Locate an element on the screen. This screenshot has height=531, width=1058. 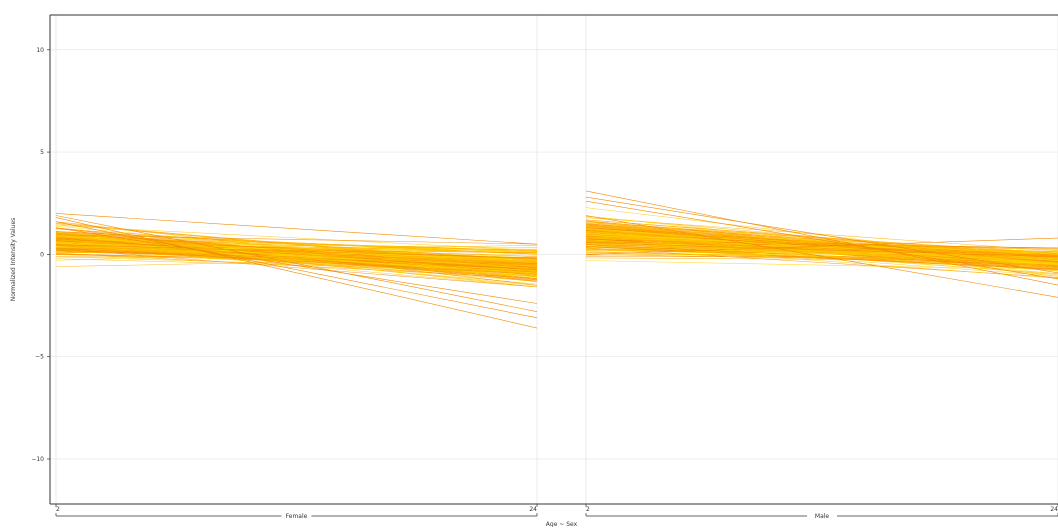
y-tick-label: 5 is located at coordinates (42, 152).